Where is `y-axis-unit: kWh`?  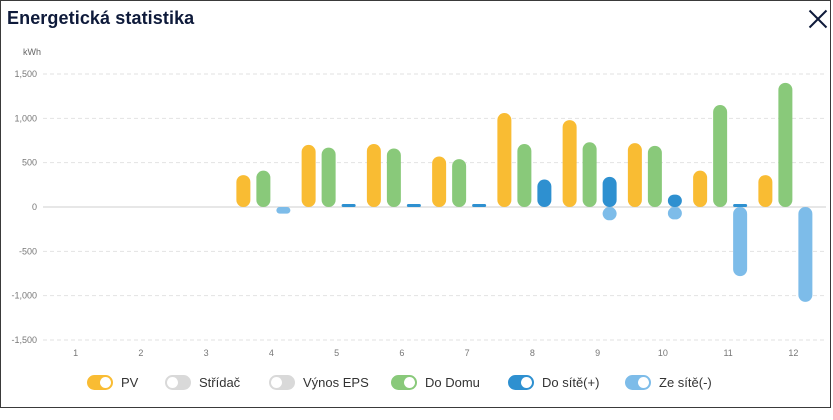
y-axis-unit: kWh is located at coordinates (32, 52).